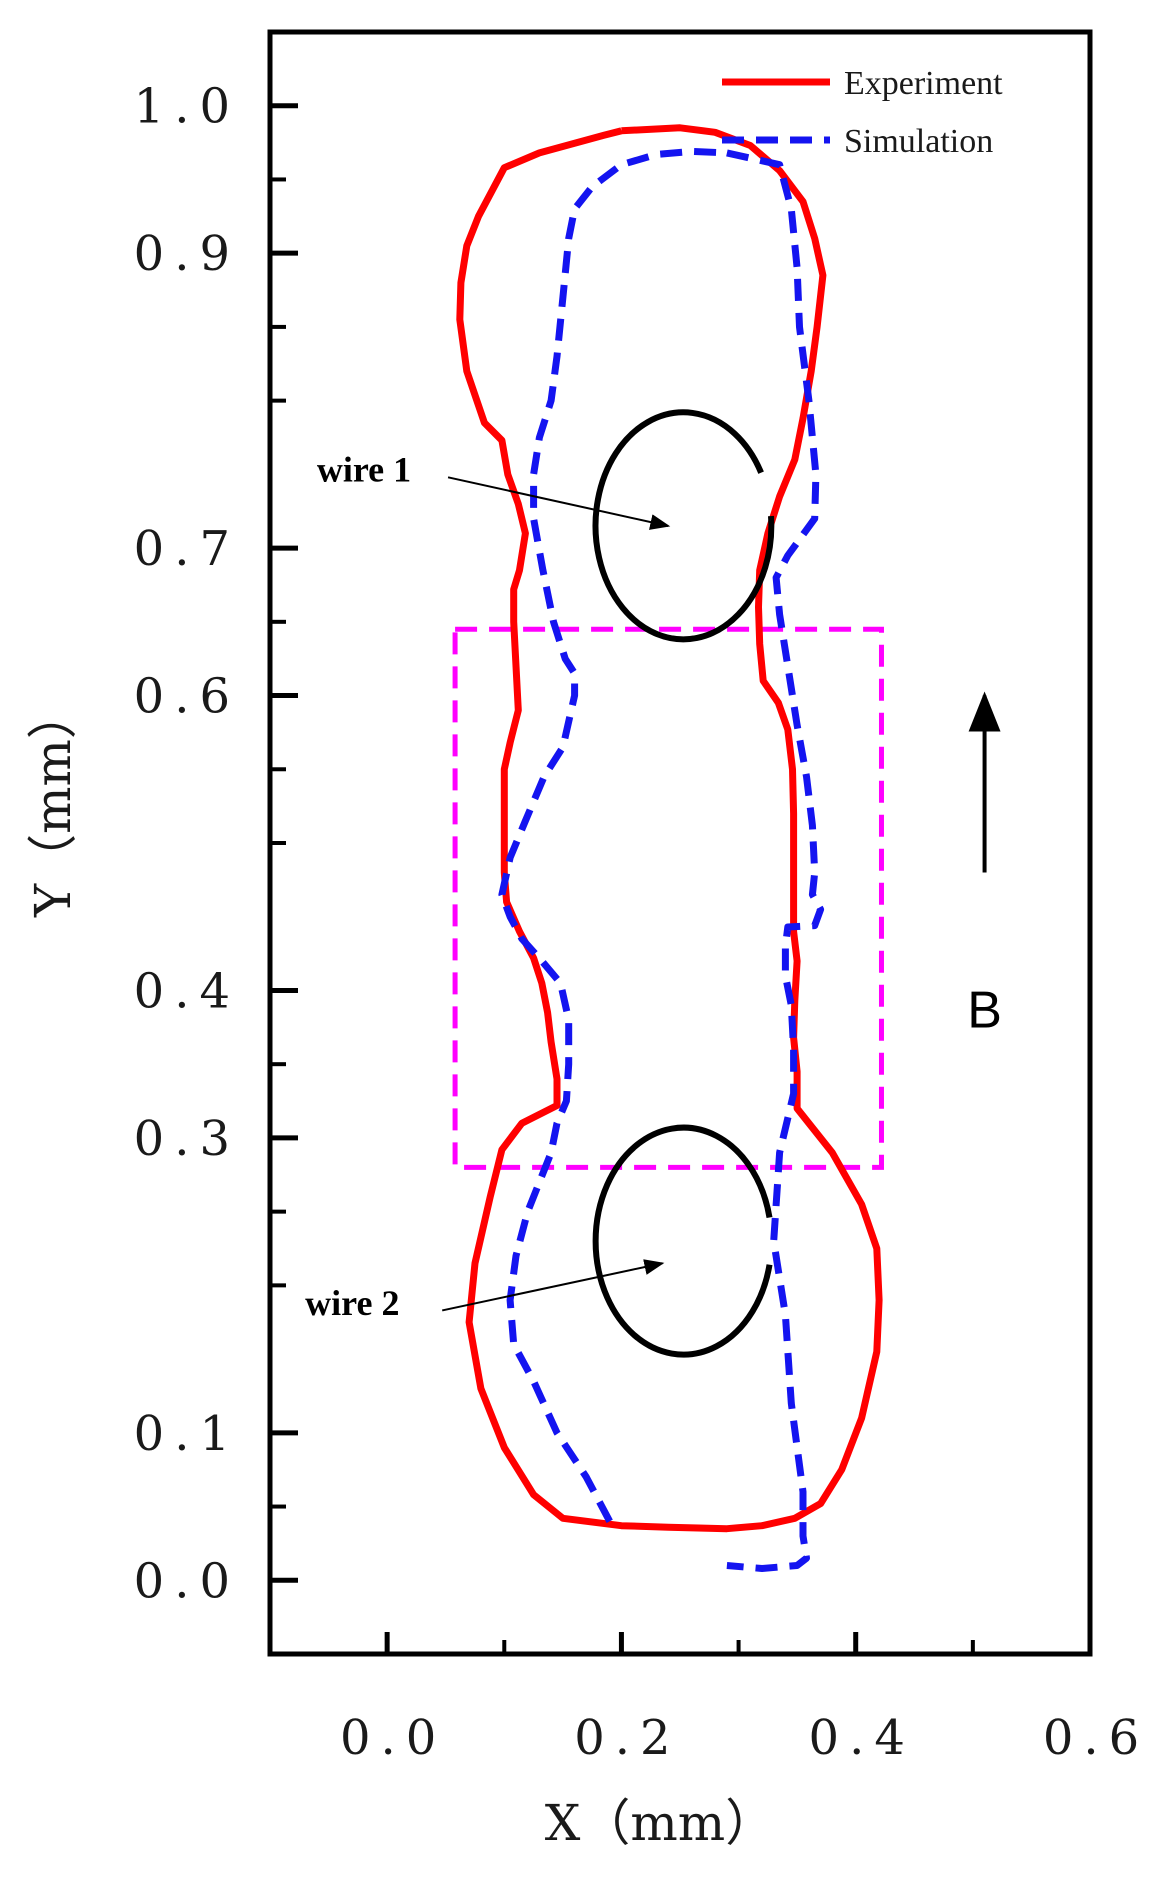 This screenshot has width=1160, height=1879. Describe the element at coordinates (187, 1581) in the screenshot. I see `y-tick-label: 0.0` at that location.